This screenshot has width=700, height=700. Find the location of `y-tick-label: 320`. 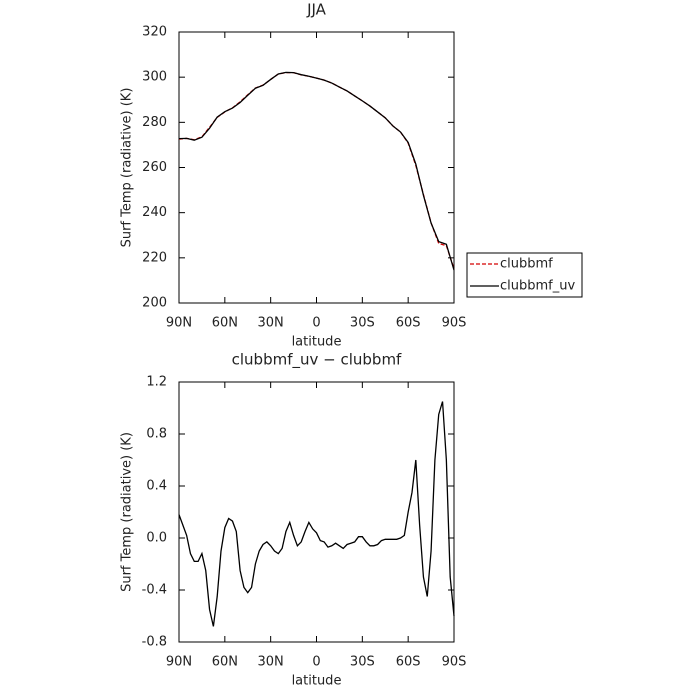

y-tick-label: 320 is located at coordinates (154, 32).